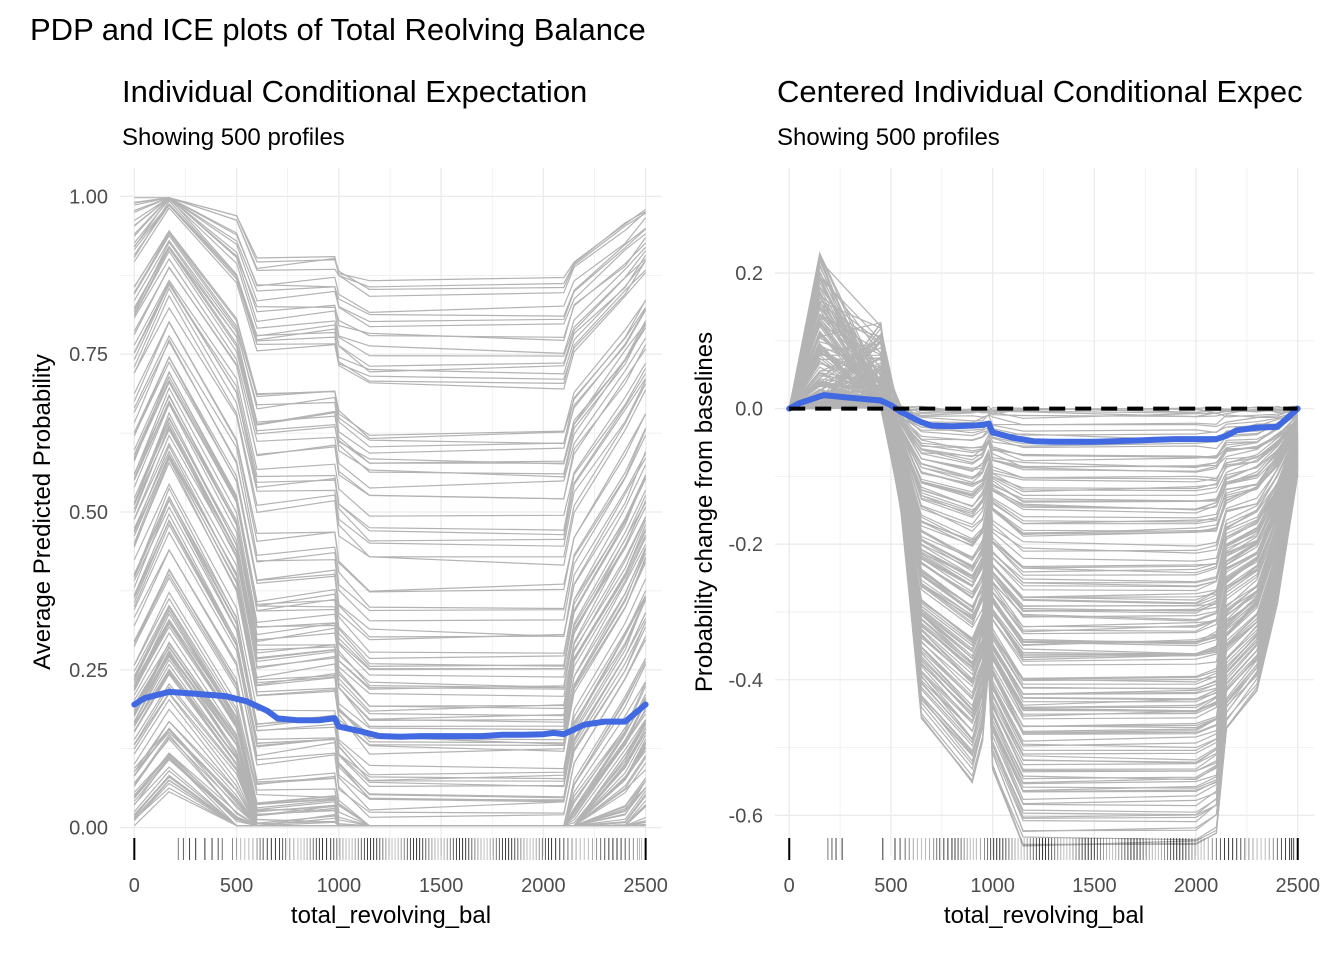 This screenshot has height=960, width=1344. What do you see at coordinates (88, 197) in the screenshot?
I see `y-tick-label: 1.00` at bounding box center [88, 197].